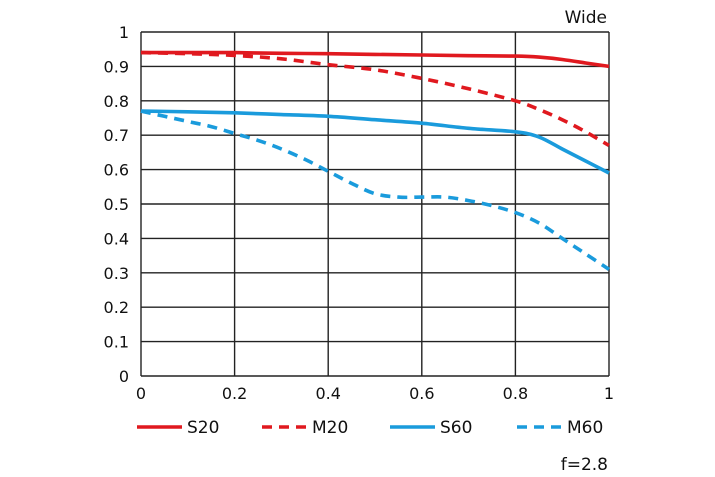  I want to click on x-tick-label: 0.4, so click(327, 393).